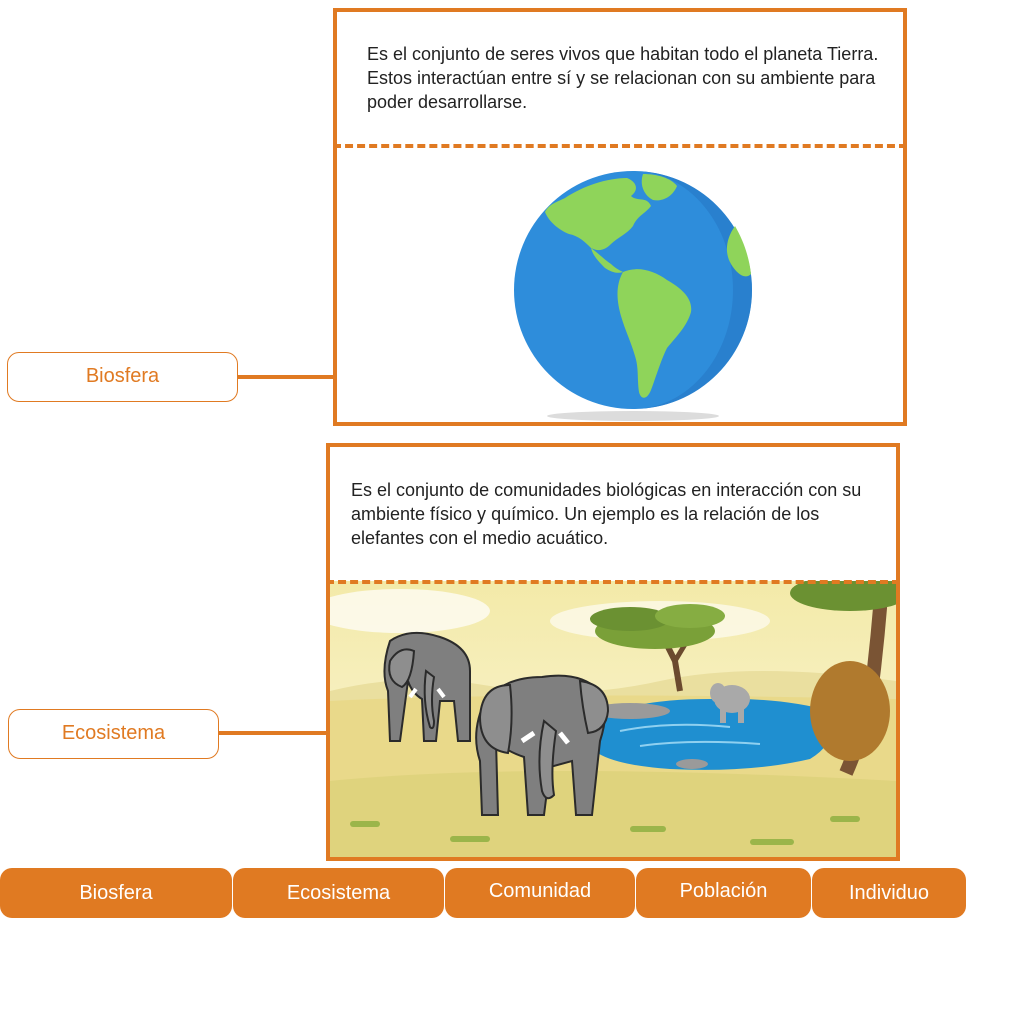  I want to click on tab-poblacion: Población, so click(723, 893).